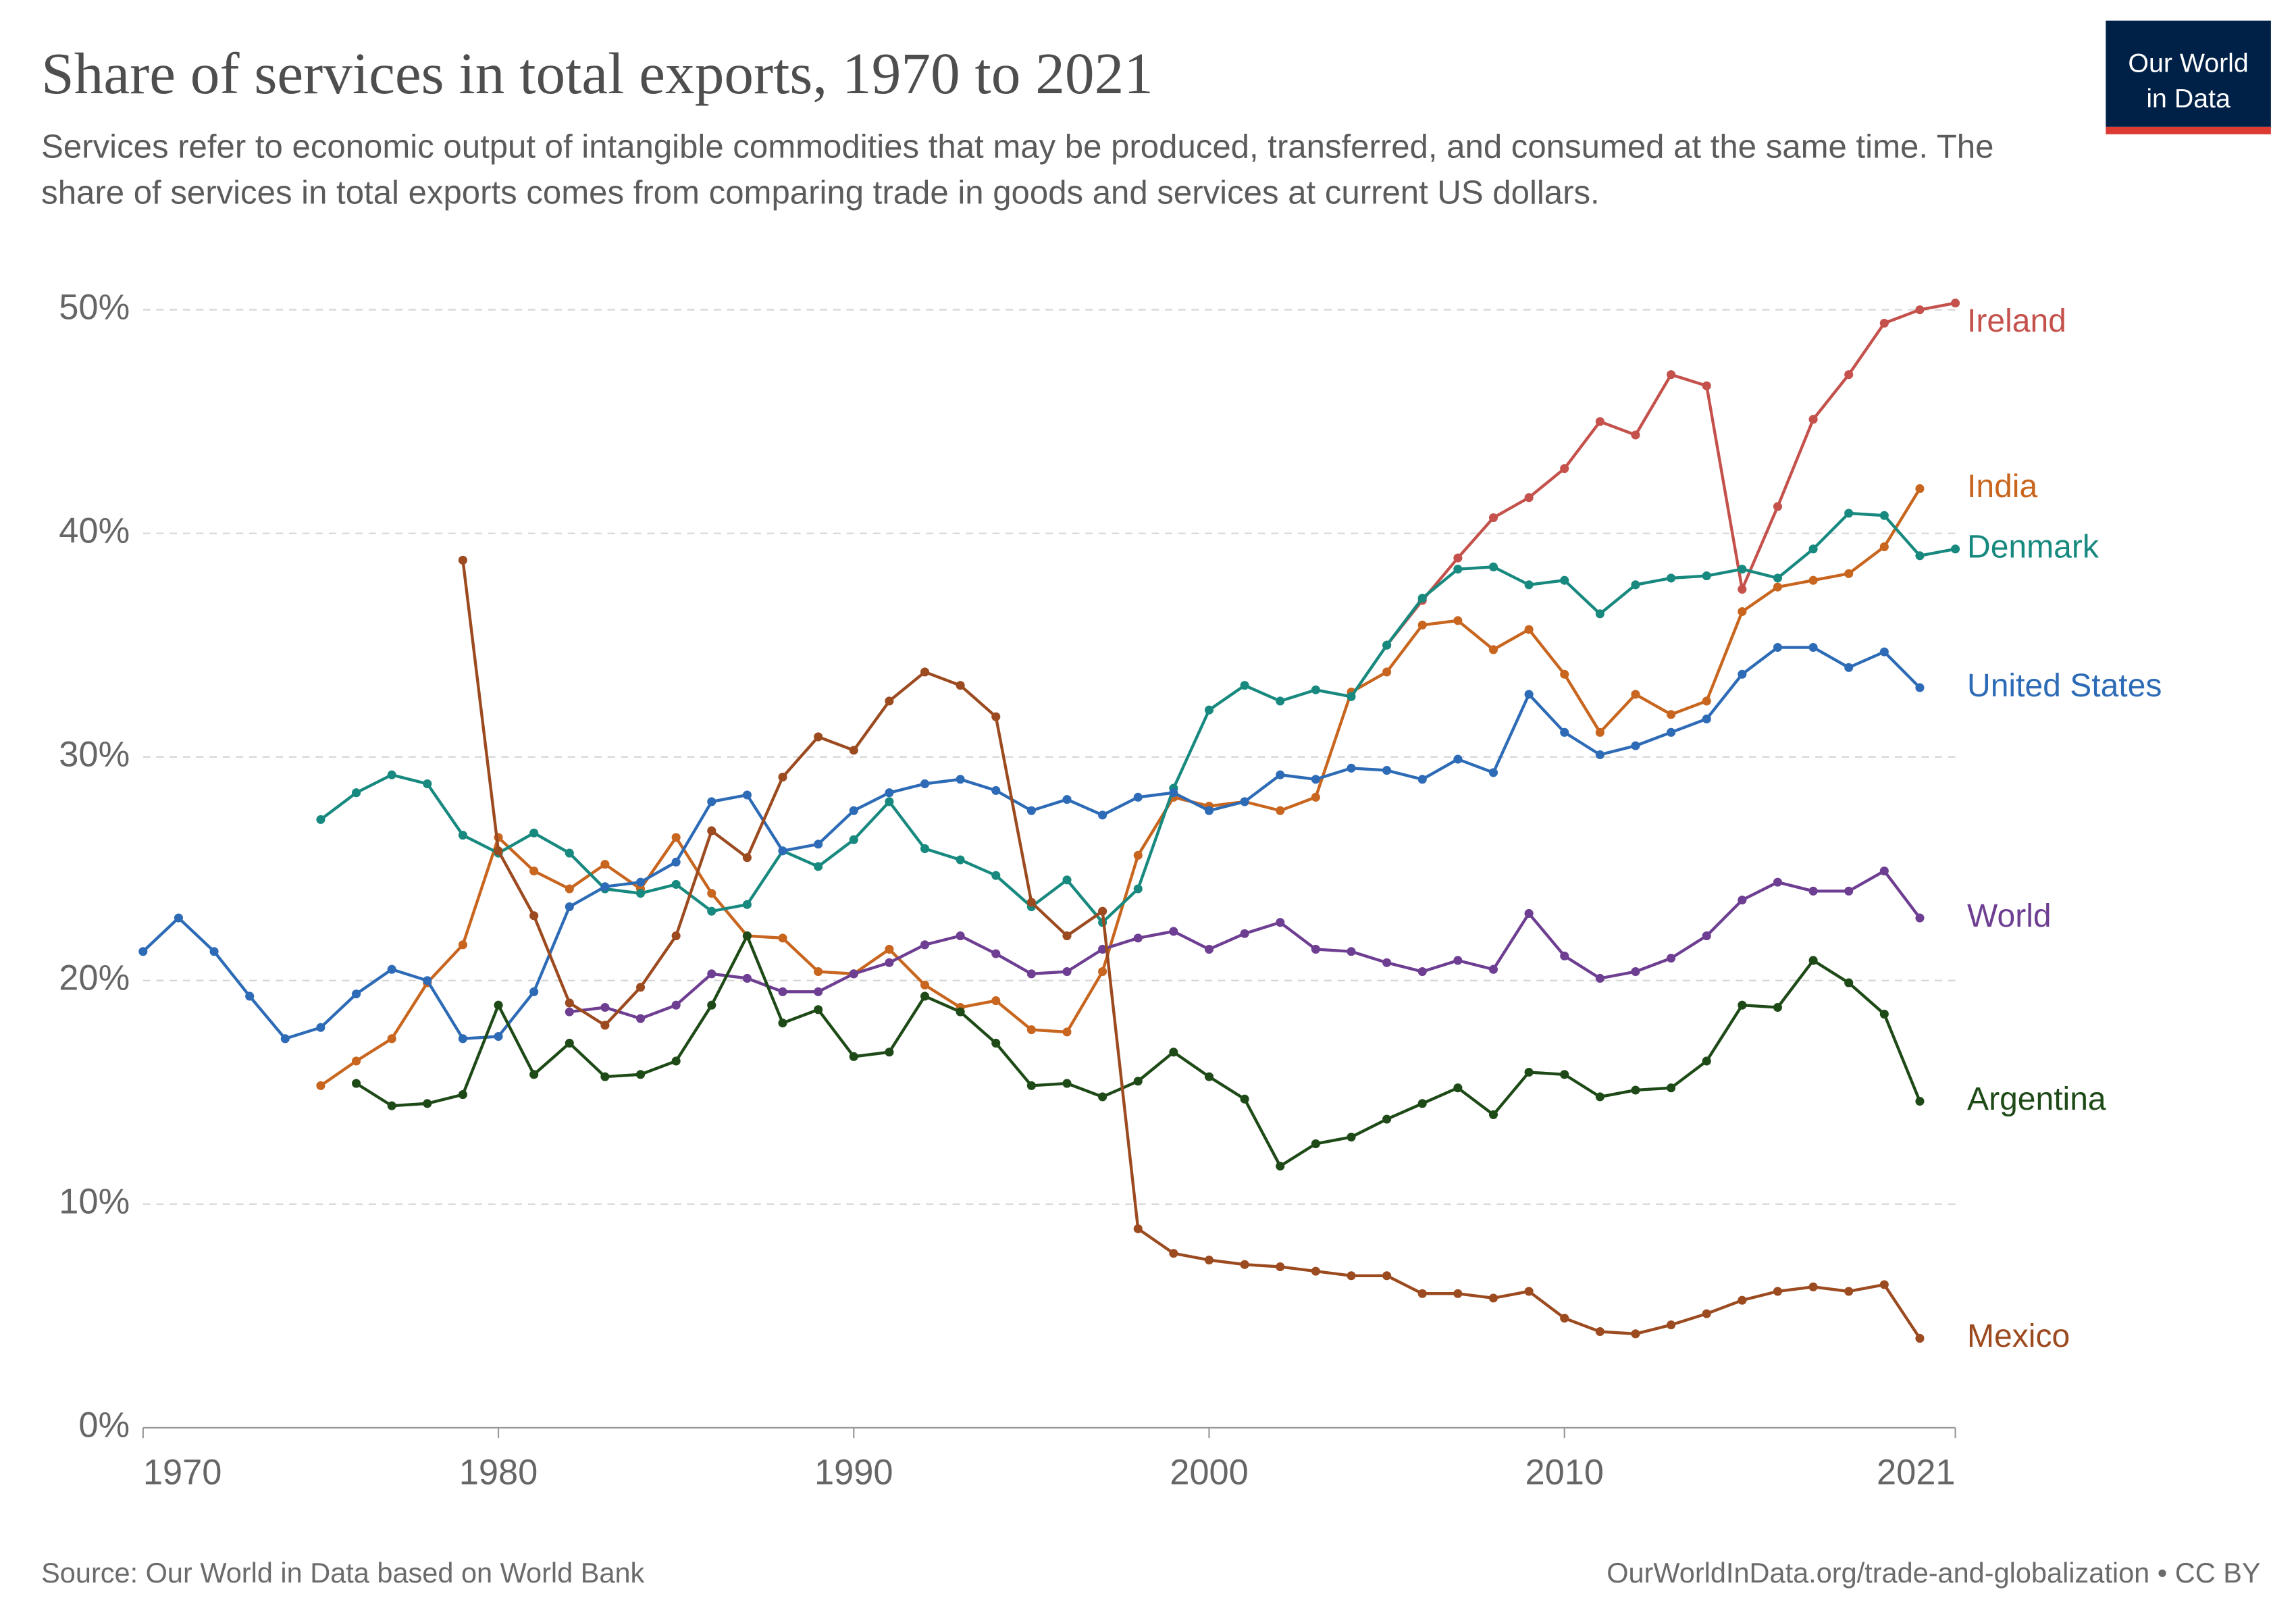  I want to click on x-tick-label: 2010, so click(1565, 1473).